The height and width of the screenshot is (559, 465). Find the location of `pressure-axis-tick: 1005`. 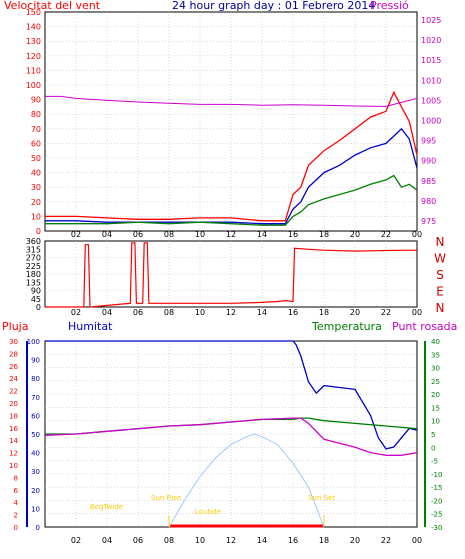

pressure-axis-tick: 1005 is located at coordinates (431, 100).